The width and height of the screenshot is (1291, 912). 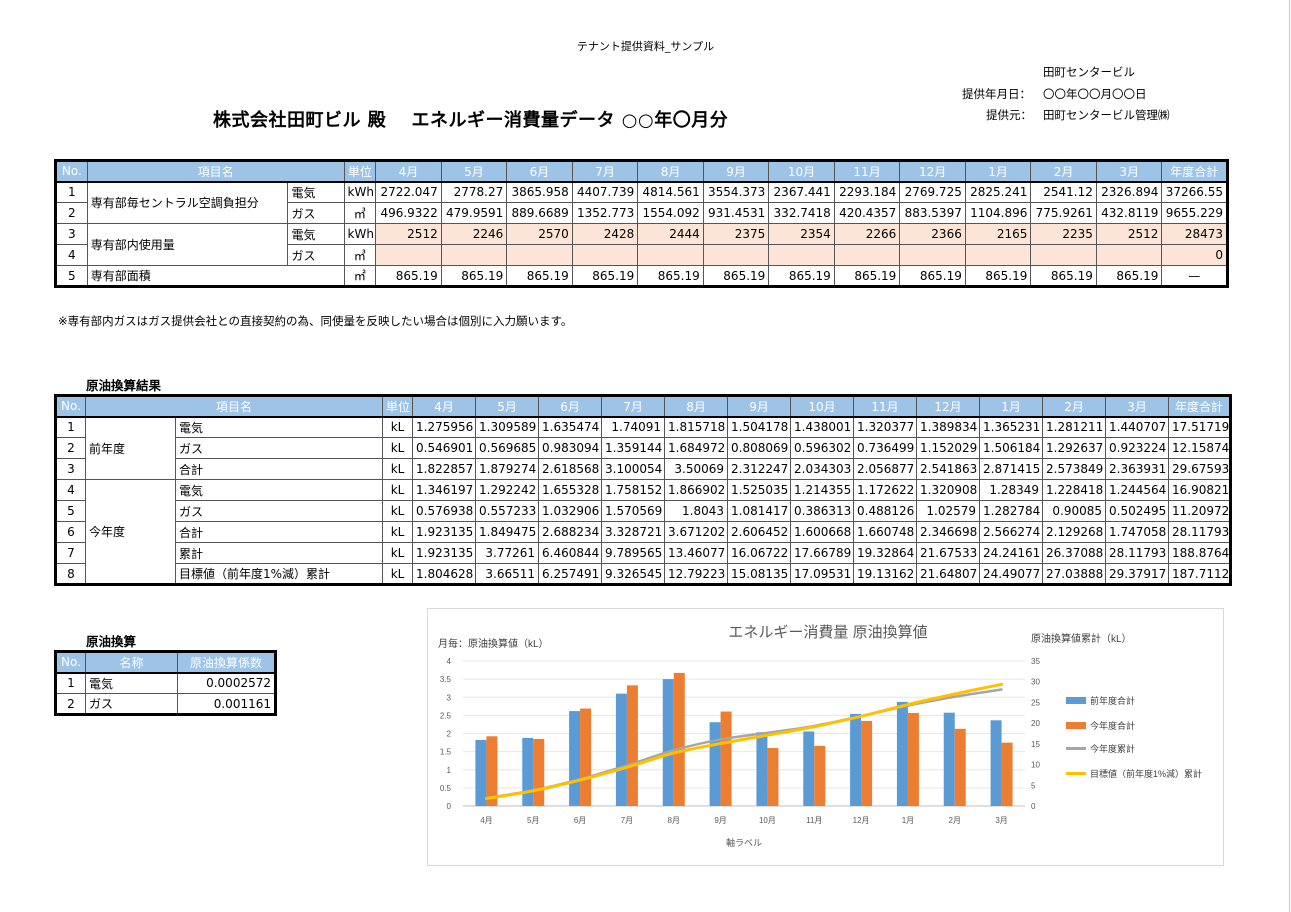 What do you see at coordinates (1011, 574) in the screenshot?
I see `value-cell: 24.49077` at bounding box center [1011, 574].